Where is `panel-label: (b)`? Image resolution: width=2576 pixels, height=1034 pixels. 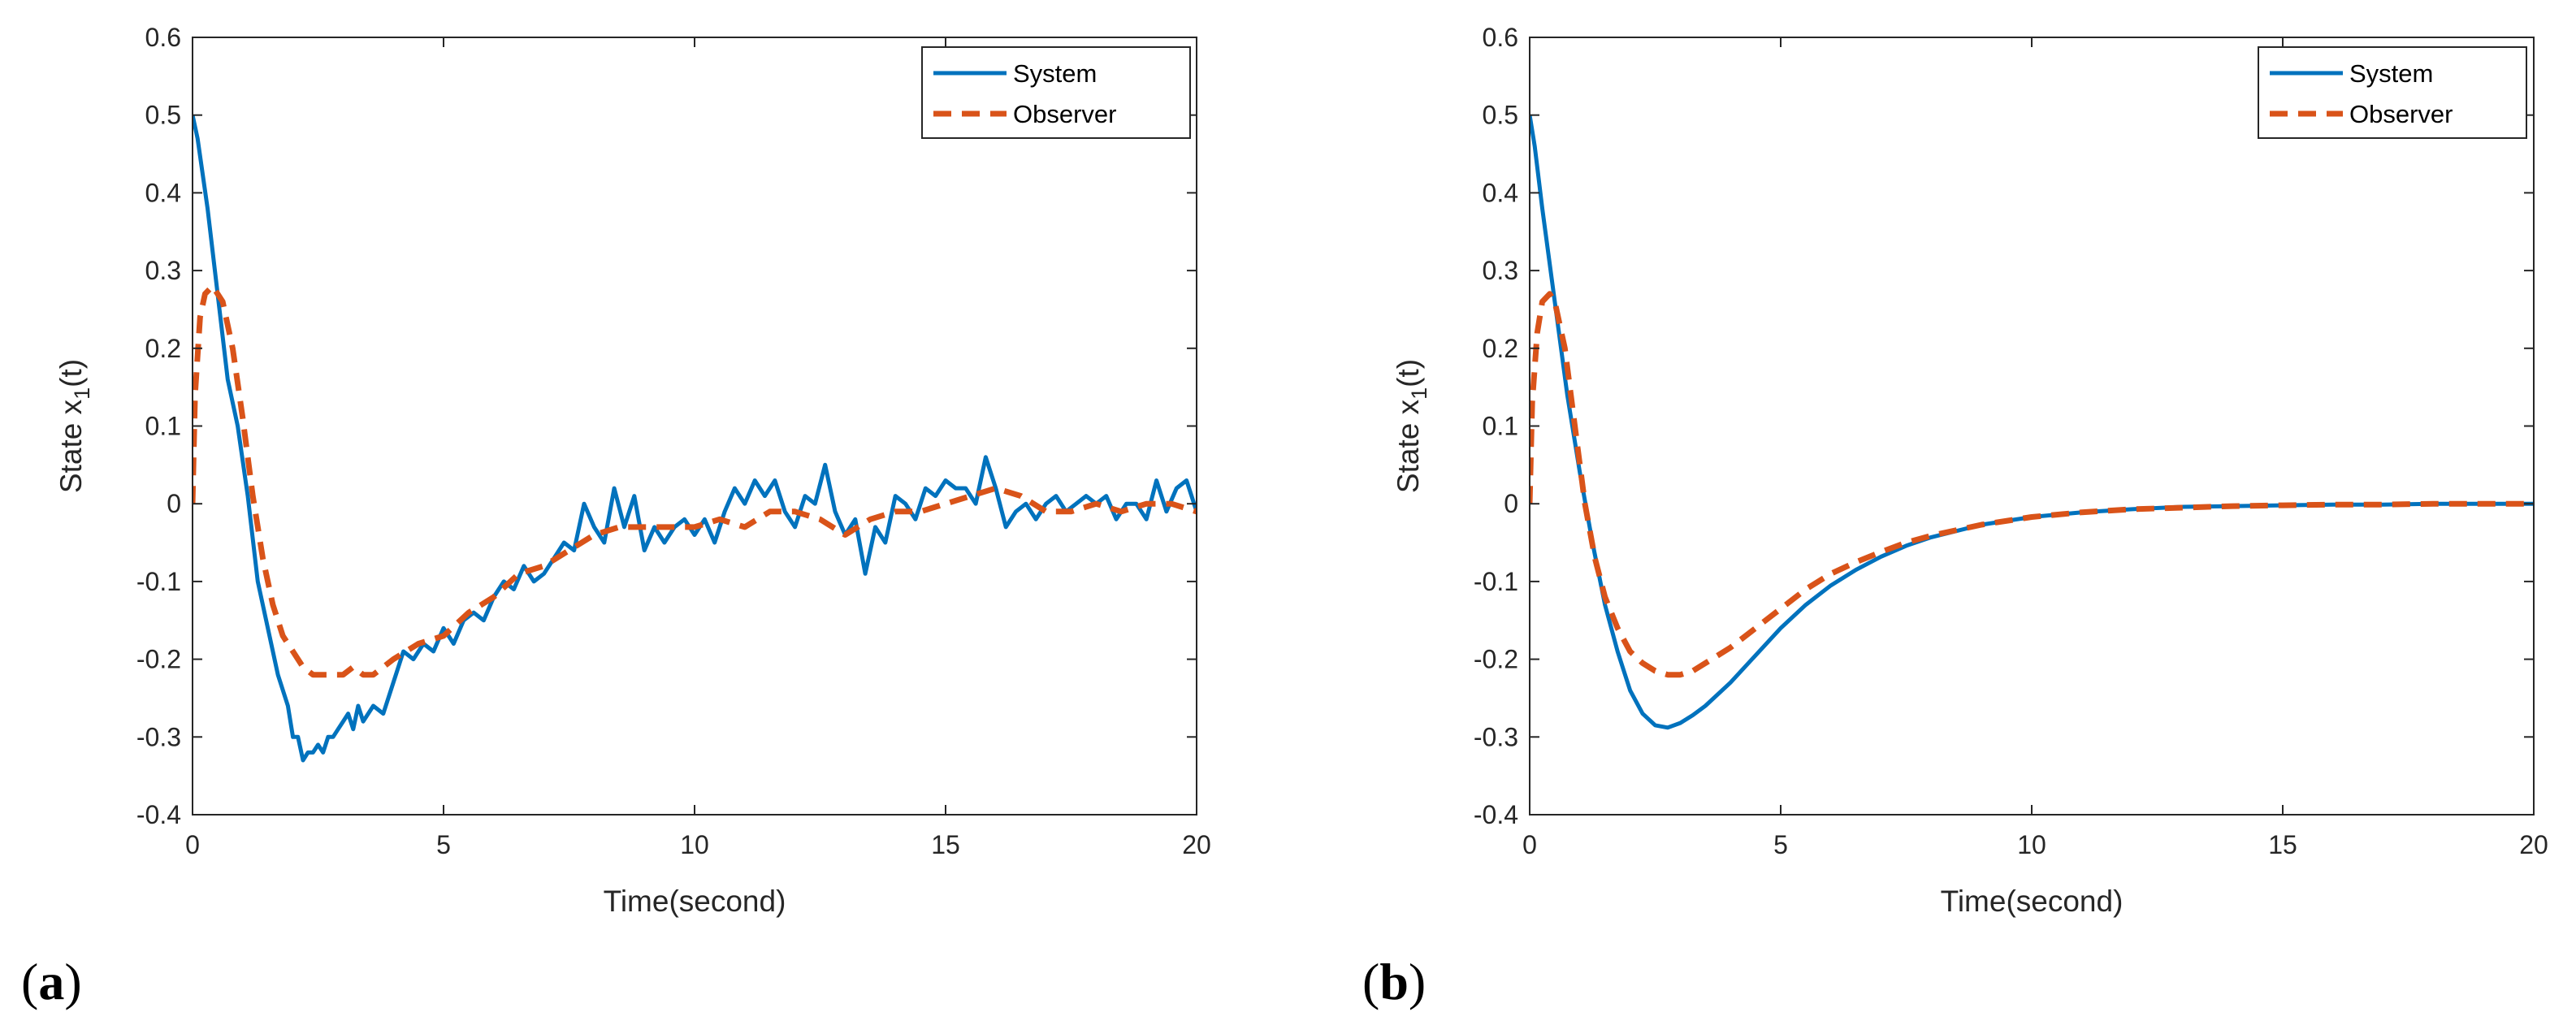
panel-label: (b) is located at coordinates (1394, 982).